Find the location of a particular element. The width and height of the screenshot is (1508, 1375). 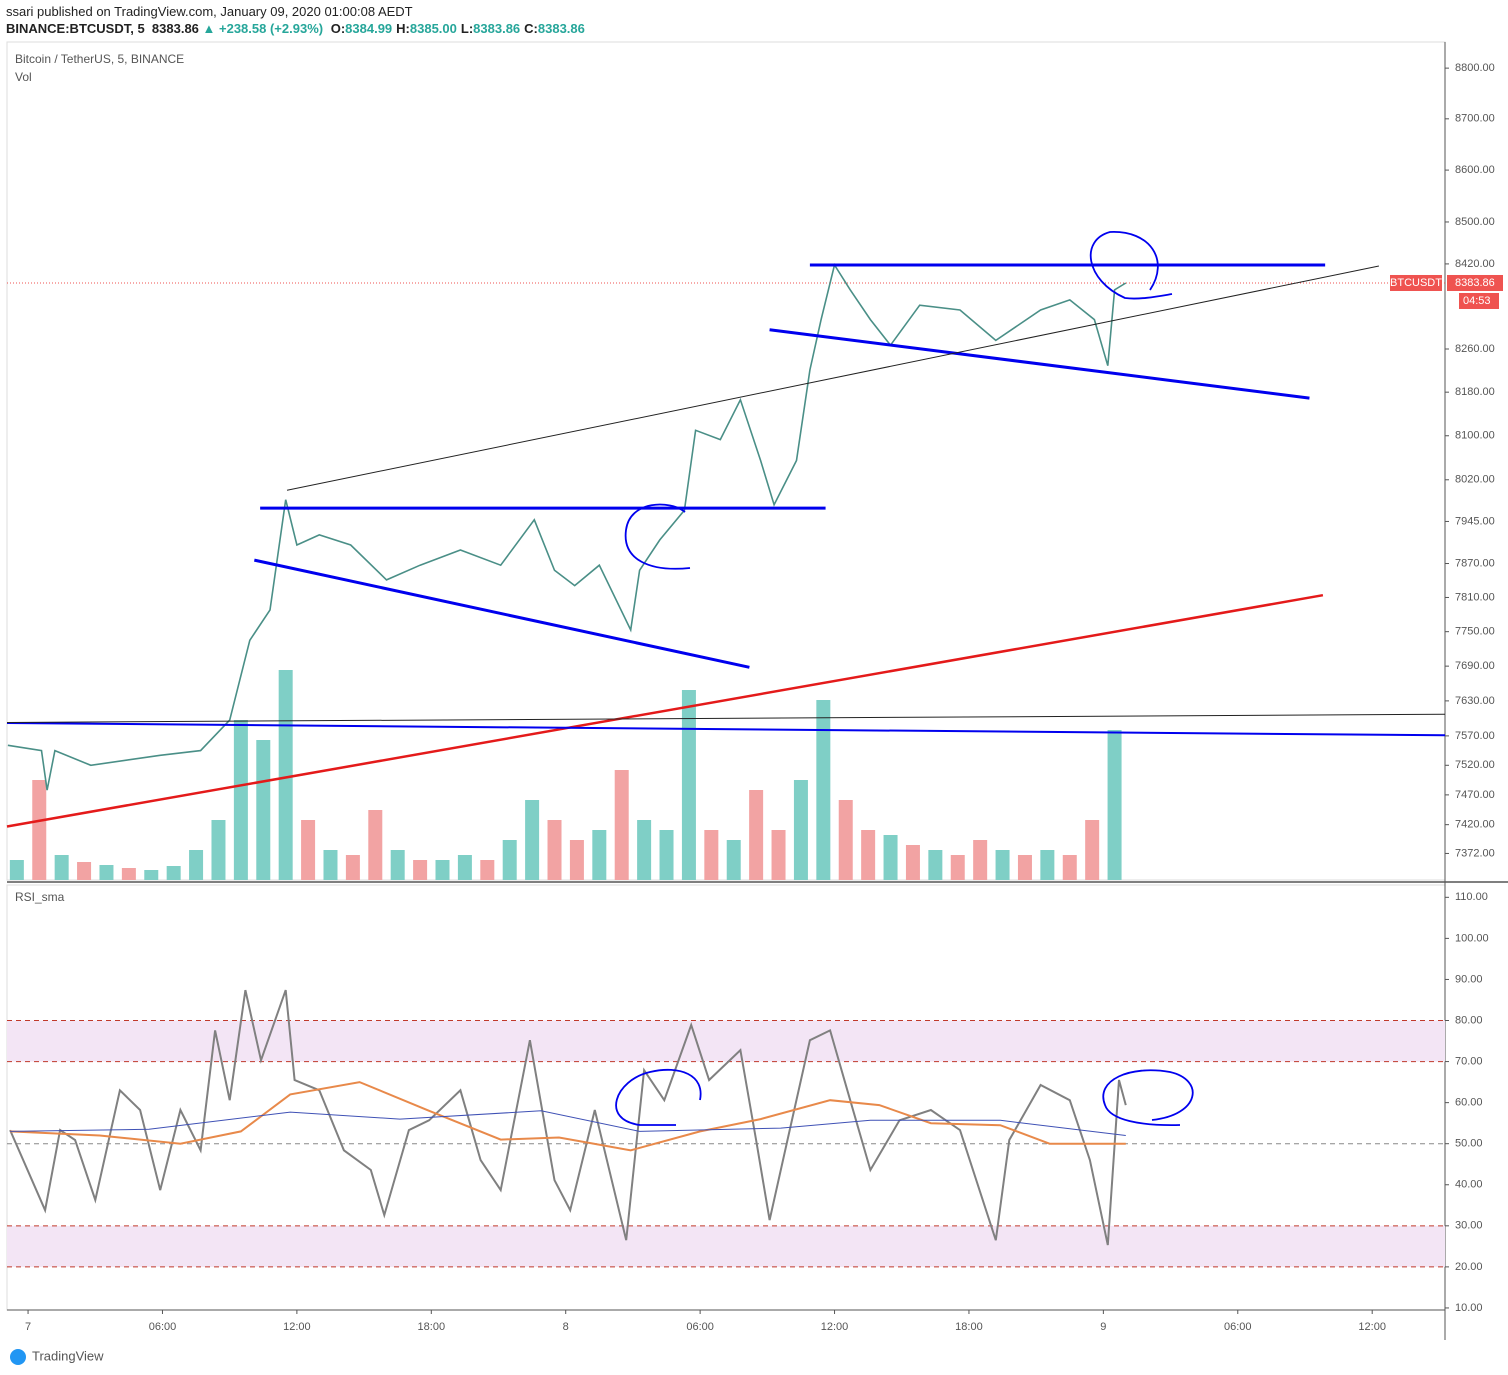

last-label: BTCUSDT is located at coordinates (1416, 283).